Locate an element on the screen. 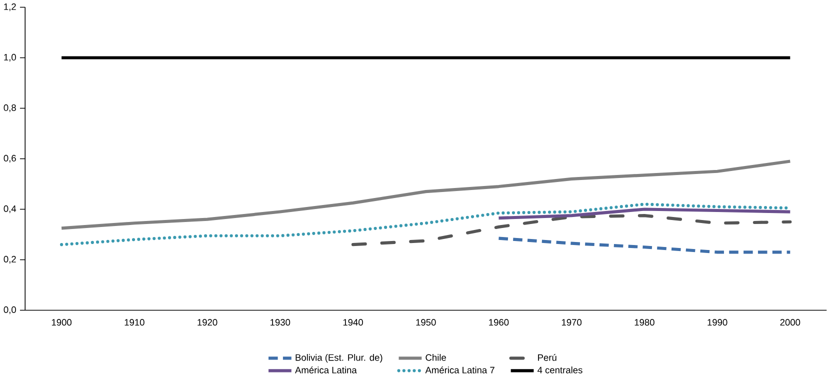 The image size is (827, 379). legend-label: Perú is located at coordinates (547, 357).